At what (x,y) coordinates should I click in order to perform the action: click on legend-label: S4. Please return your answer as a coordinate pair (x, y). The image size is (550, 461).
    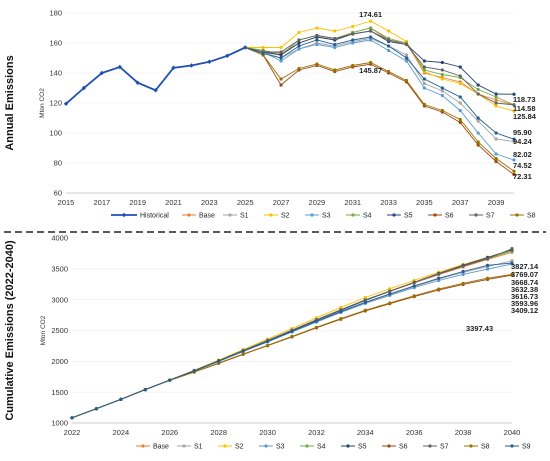
    Looking at the image, I should click on (367, 216).